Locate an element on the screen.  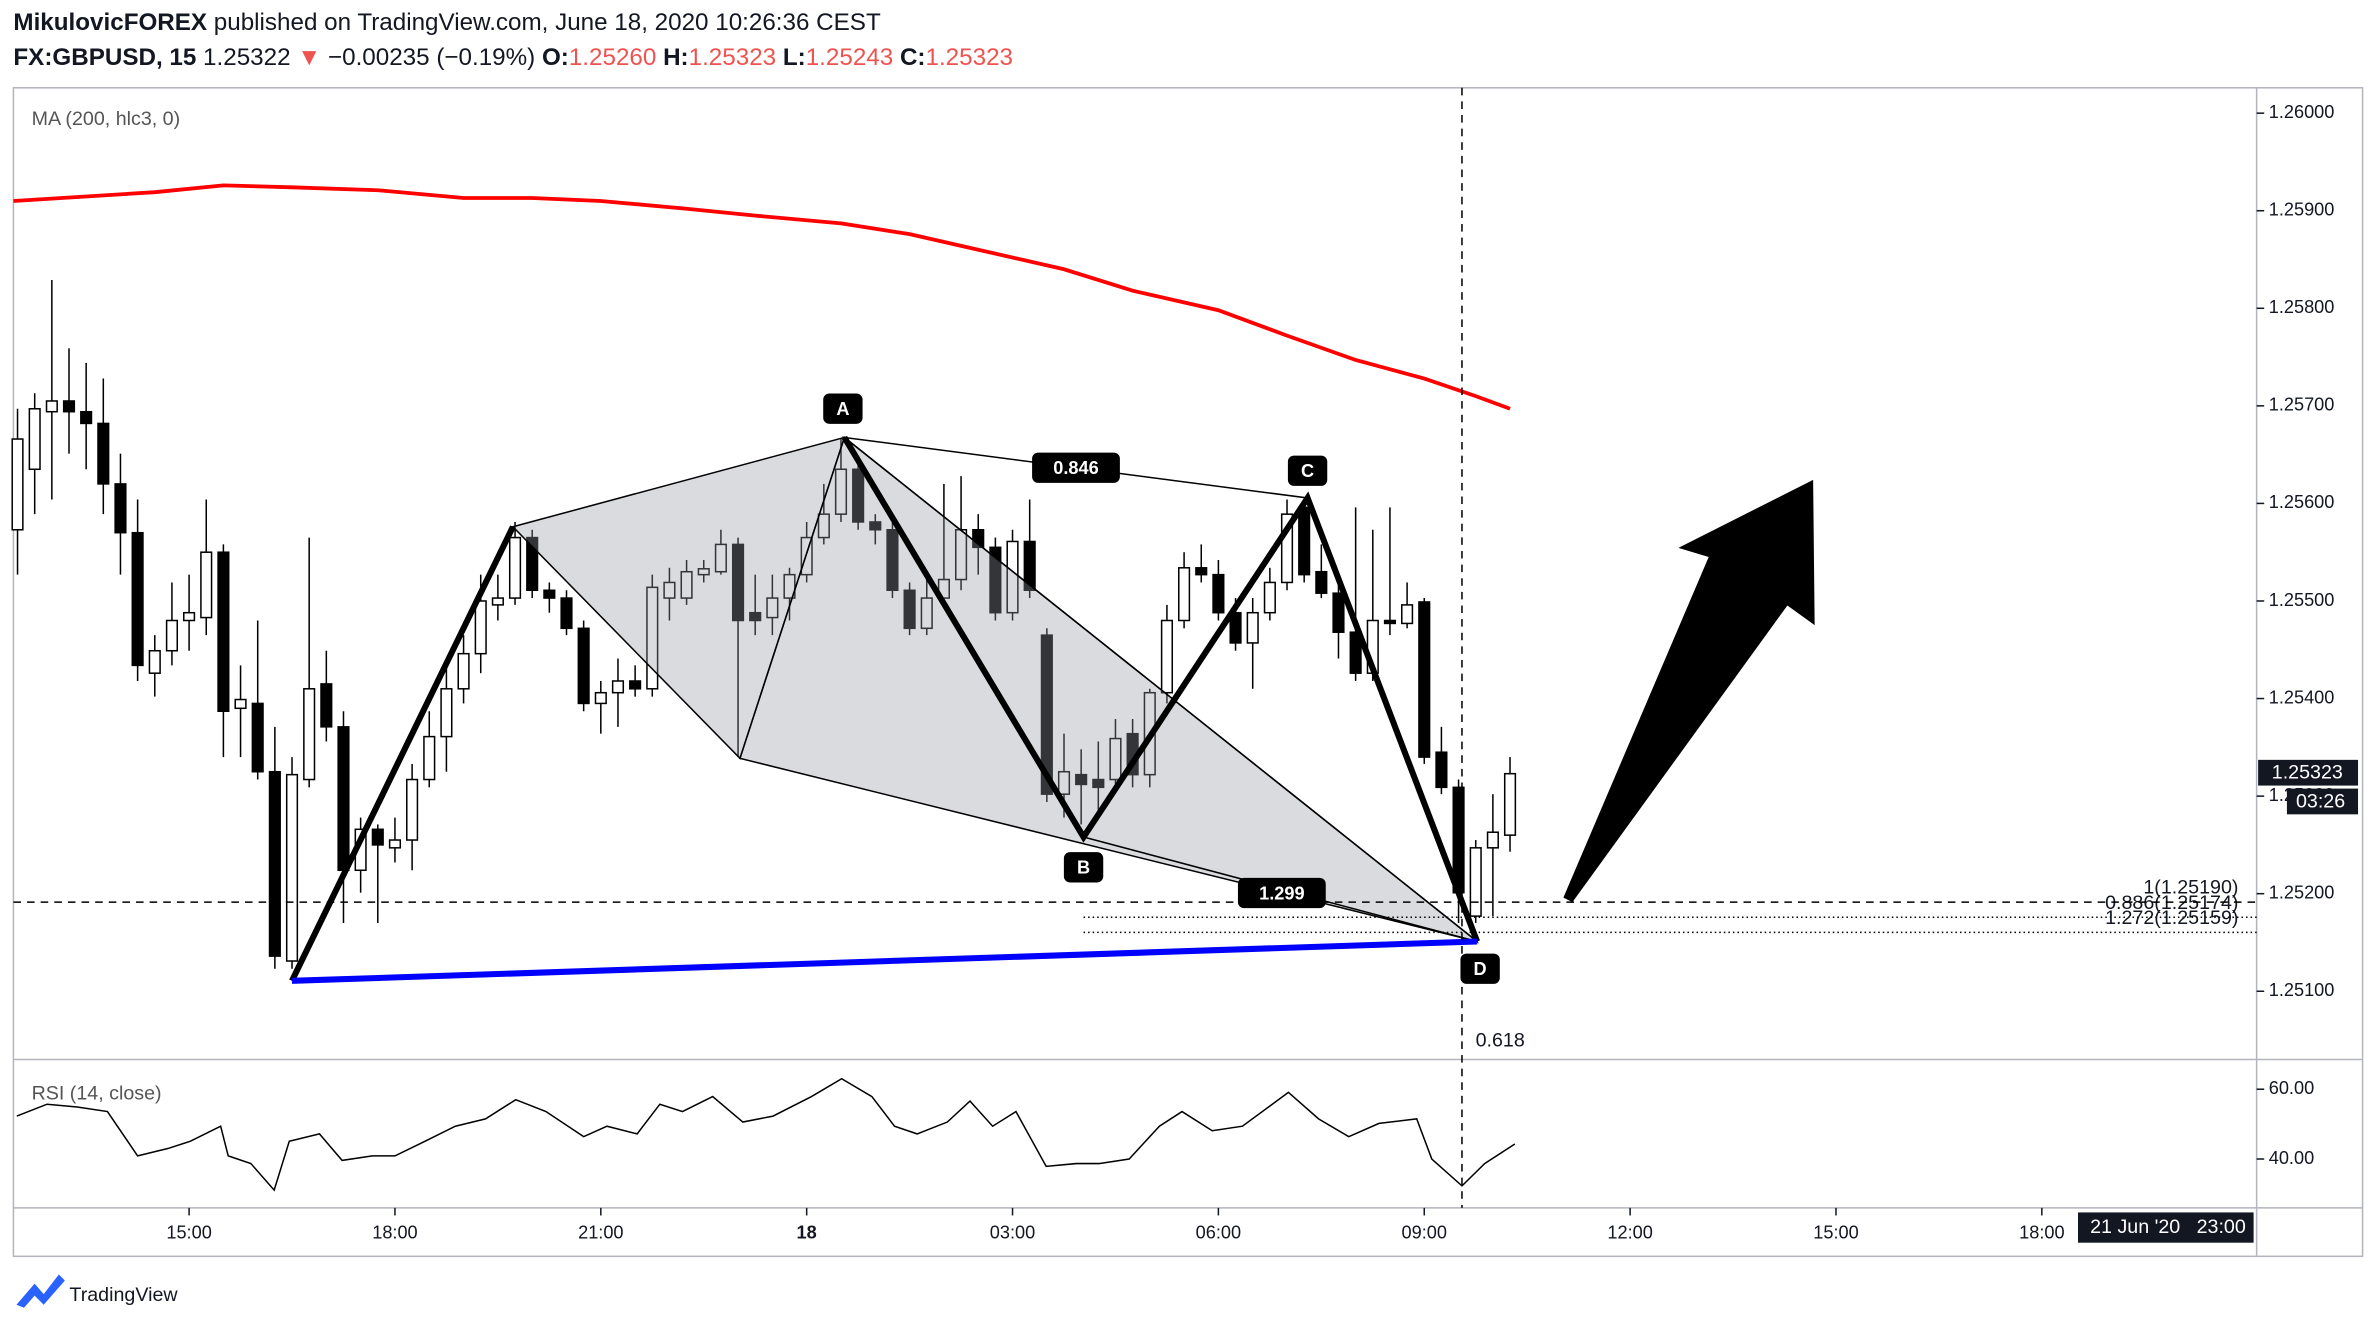
y-tick-label: 60.00 is located at coordinates (2291, 1088).